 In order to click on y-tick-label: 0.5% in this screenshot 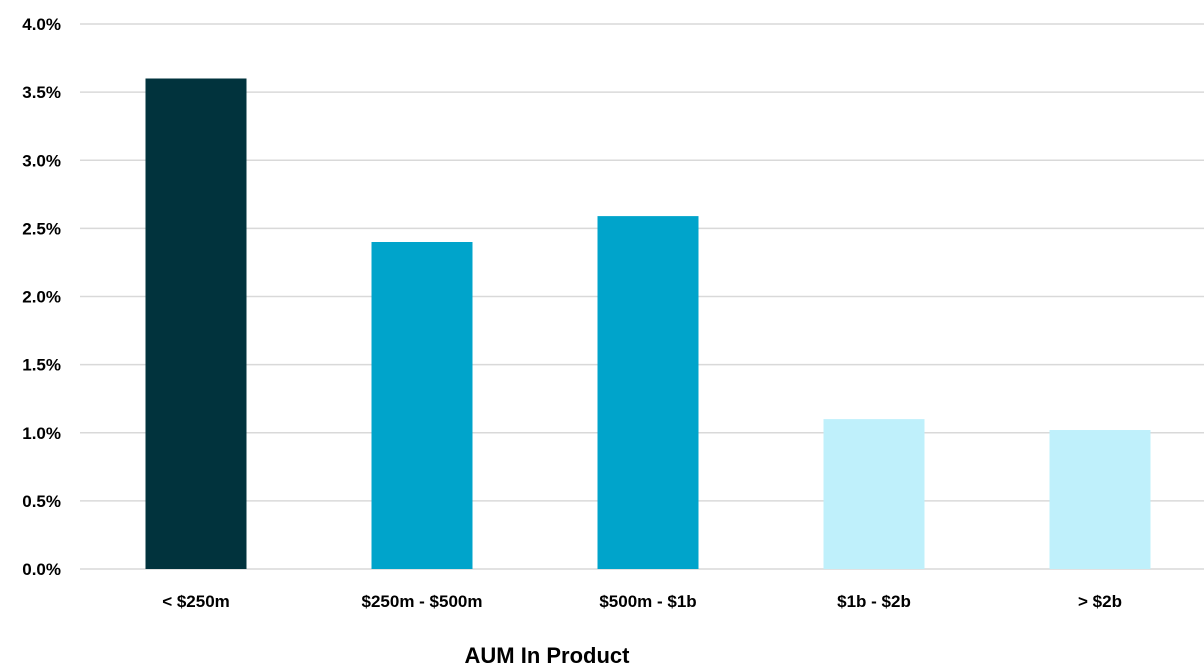, I will do `click(41, 501)`.